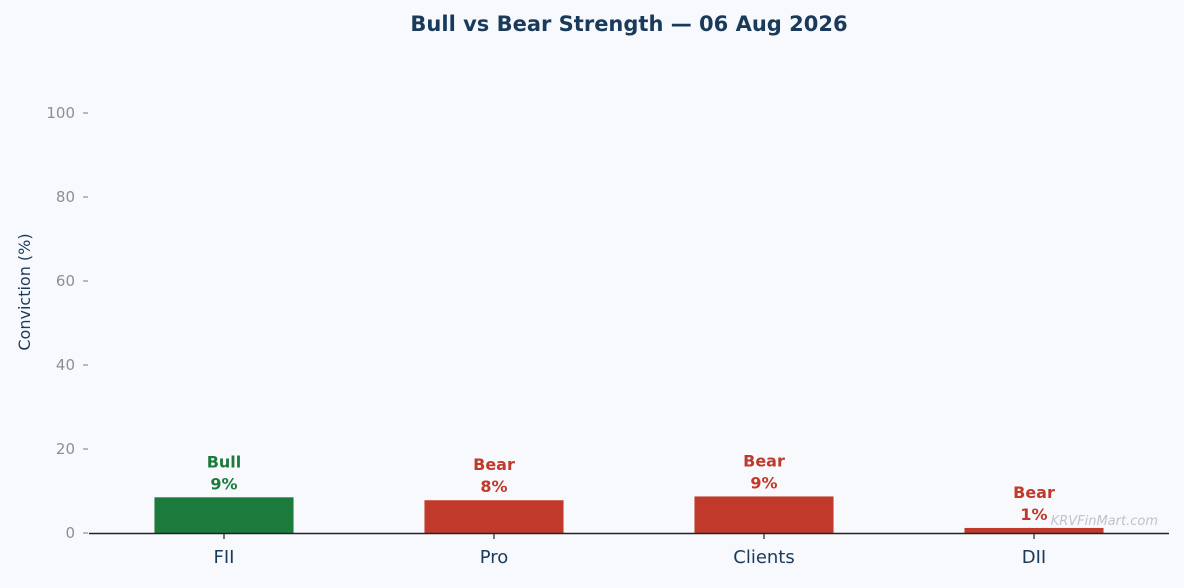 This screenshot has height=588, width=1184. What do you see at coordinates (70, 533) in the screenshot?
I see `y-tick-label: 0` at bounding box center [70, 533].